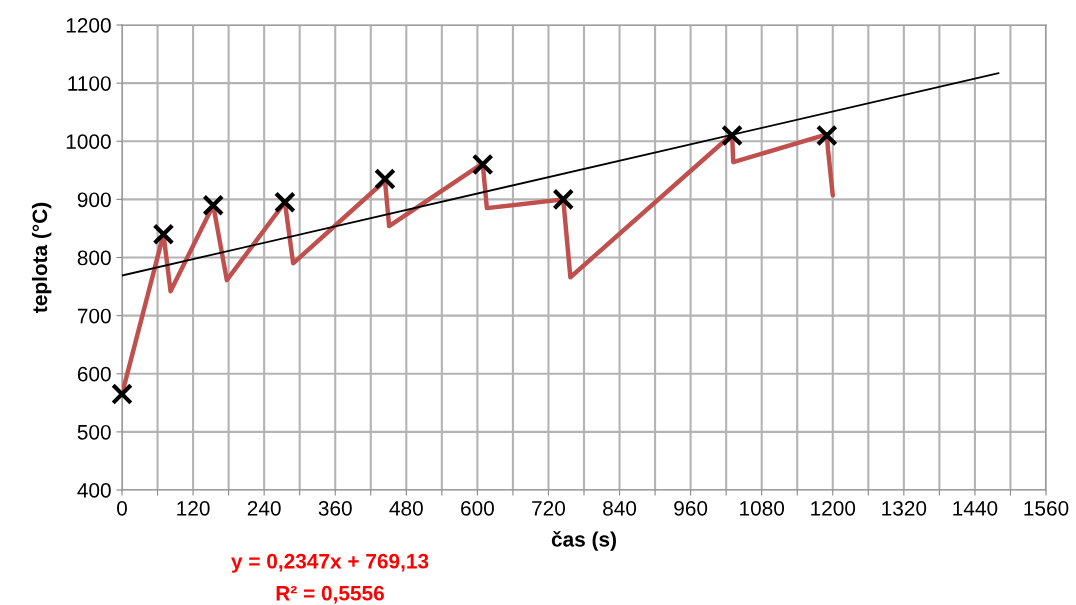  Describe the element at coordinates (1046, 508) in the screenshot. I see `x-tick-label: 1560` at that location.